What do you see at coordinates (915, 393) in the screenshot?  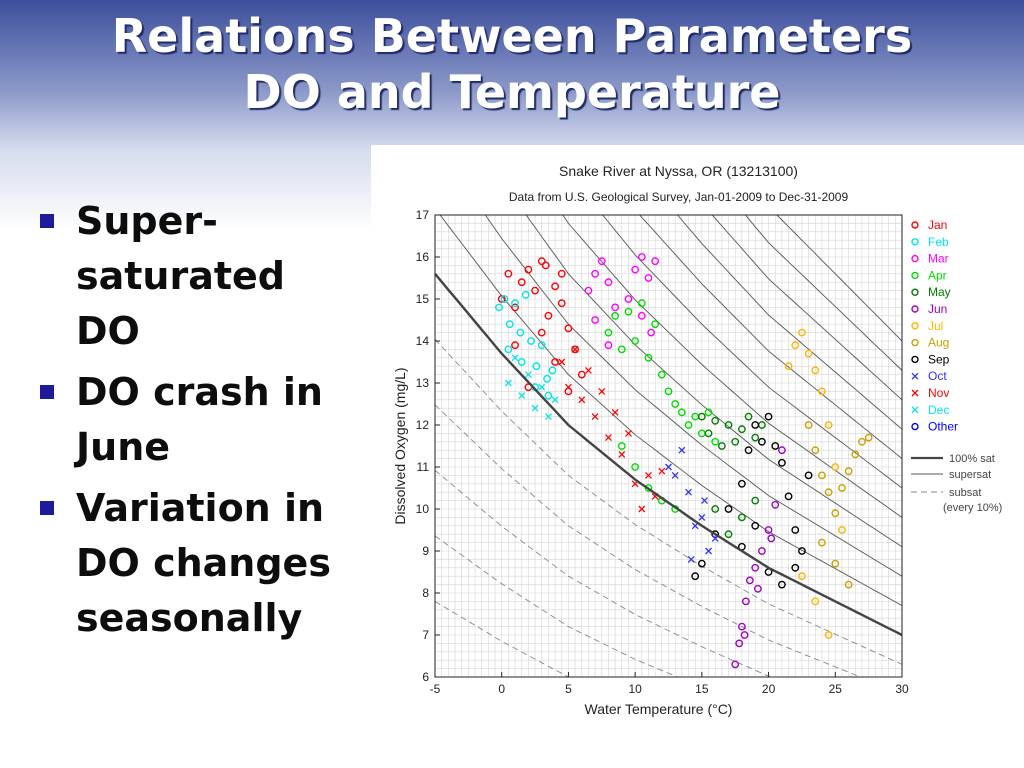 I see `legend-marker-nov` at bounding box center [915, 393].